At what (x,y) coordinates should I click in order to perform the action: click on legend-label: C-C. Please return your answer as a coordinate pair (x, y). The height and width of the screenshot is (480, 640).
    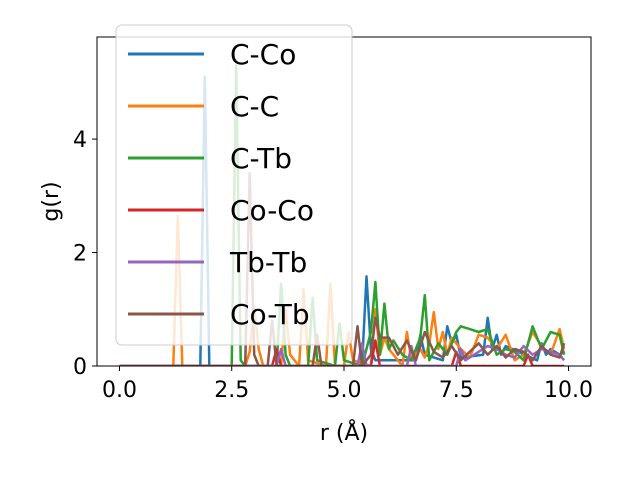
    Looking at the image, I should click on (254, 106).